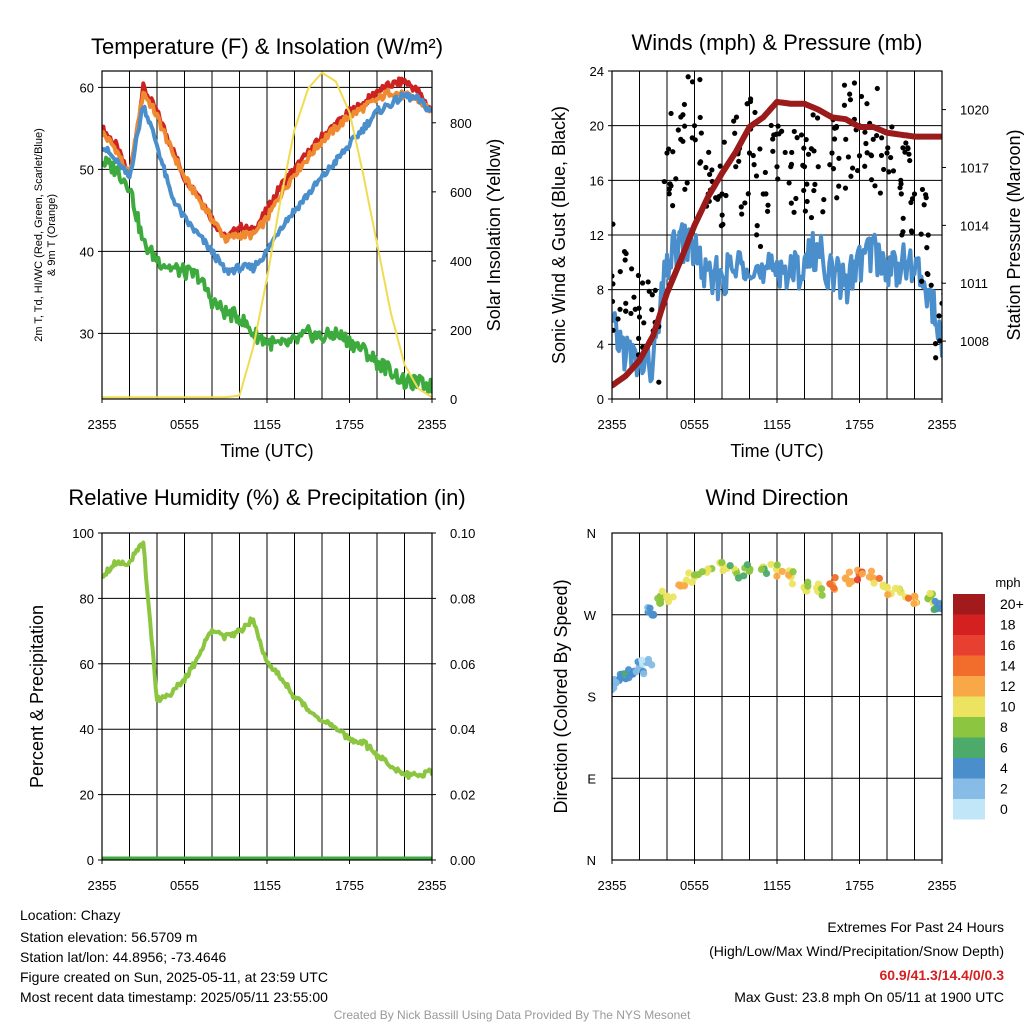  I want to click on extremes-title: Extremes For Past 24 Hours, so click(915, 927).